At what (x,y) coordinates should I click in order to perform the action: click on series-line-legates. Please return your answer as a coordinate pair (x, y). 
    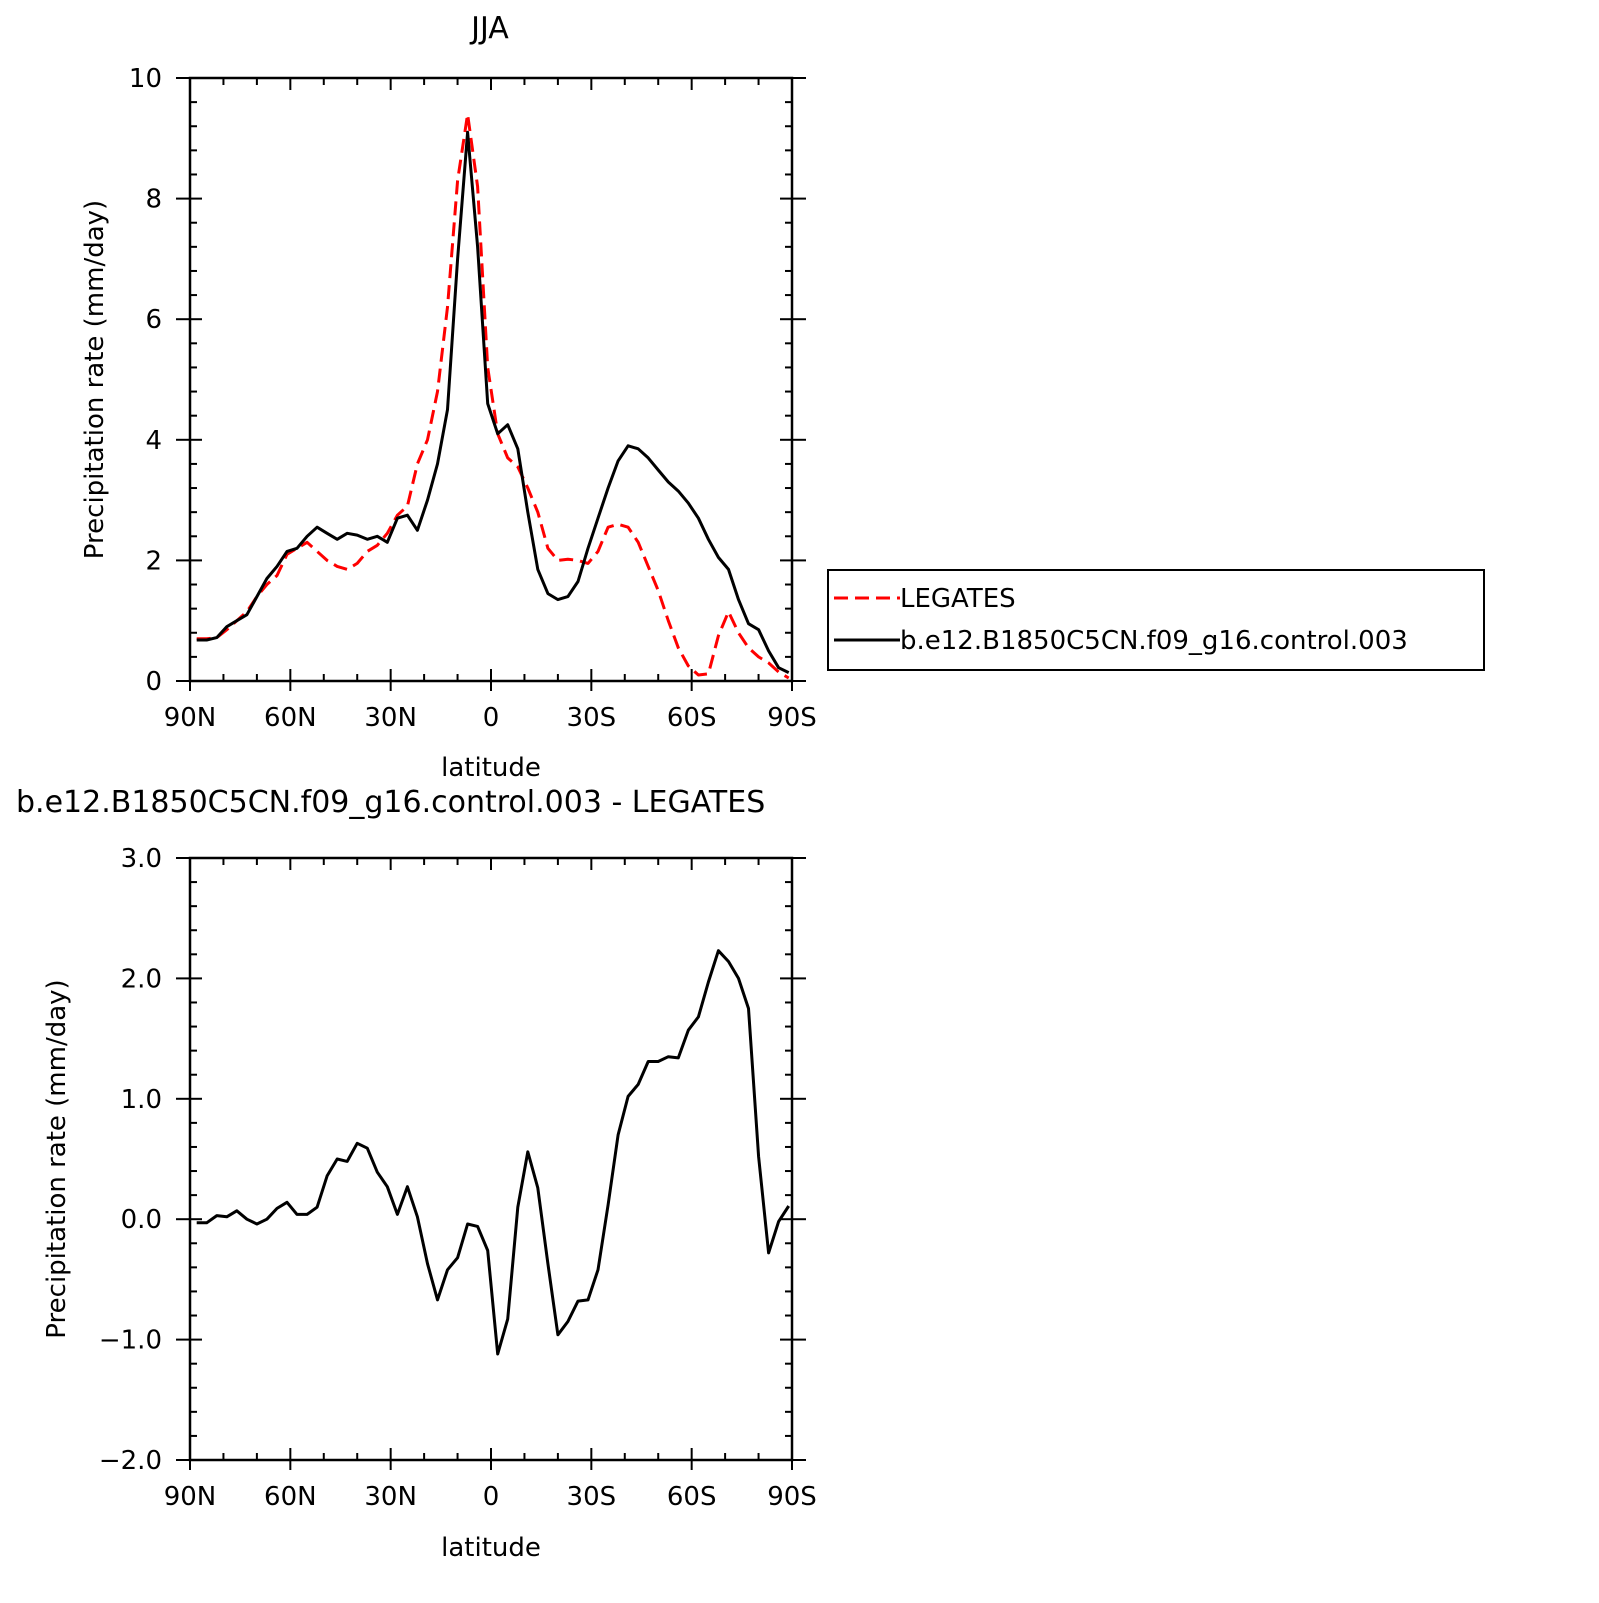
    Looking at the image, I should click on (493, 396).